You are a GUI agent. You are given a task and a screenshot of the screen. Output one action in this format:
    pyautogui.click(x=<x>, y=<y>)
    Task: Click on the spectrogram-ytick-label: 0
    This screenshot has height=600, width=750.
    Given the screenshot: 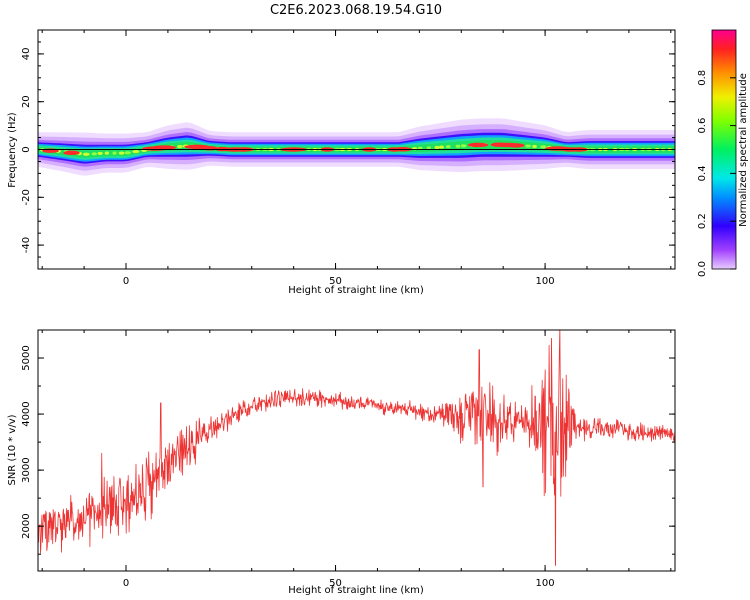 What is the action you would take?
    pyautogui.click(x=26, y=149)
    